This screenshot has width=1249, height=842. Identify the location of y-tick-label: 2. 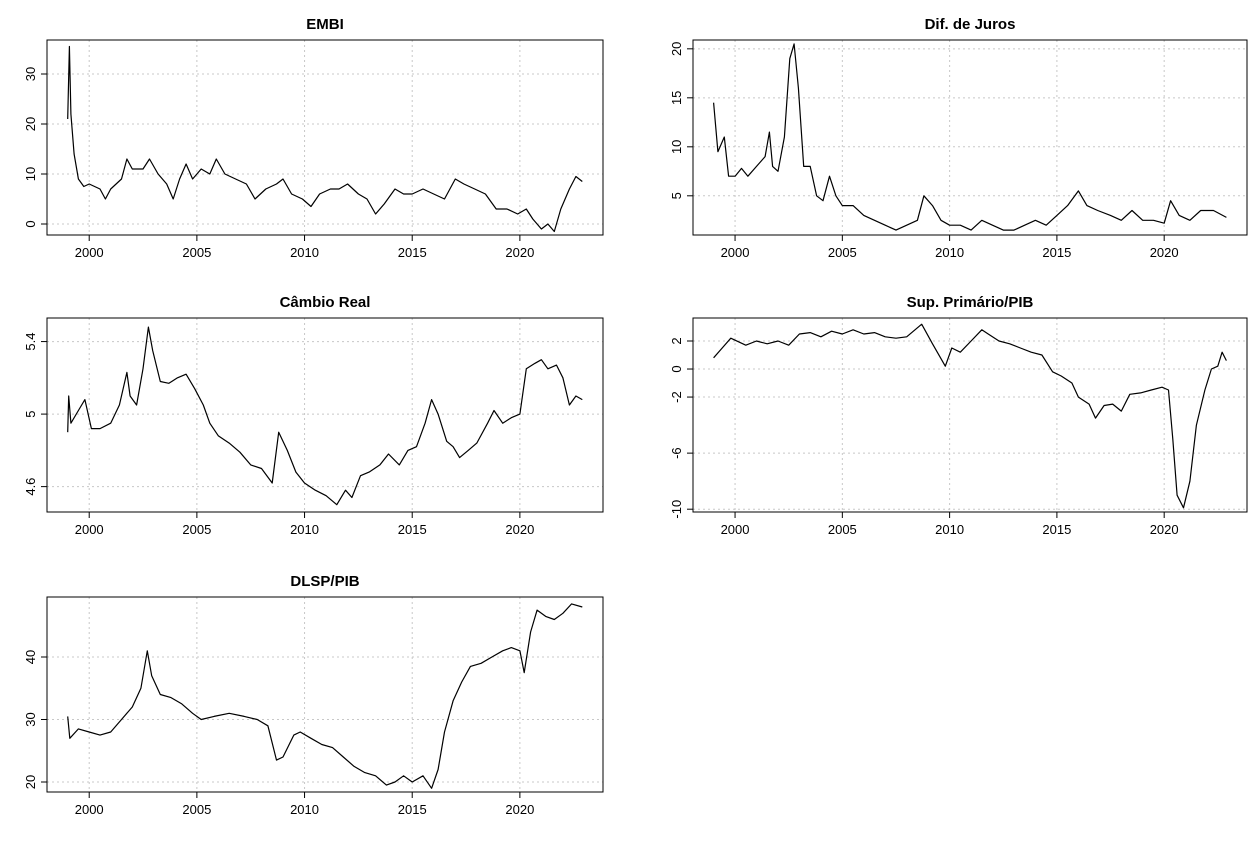
(676, 340).